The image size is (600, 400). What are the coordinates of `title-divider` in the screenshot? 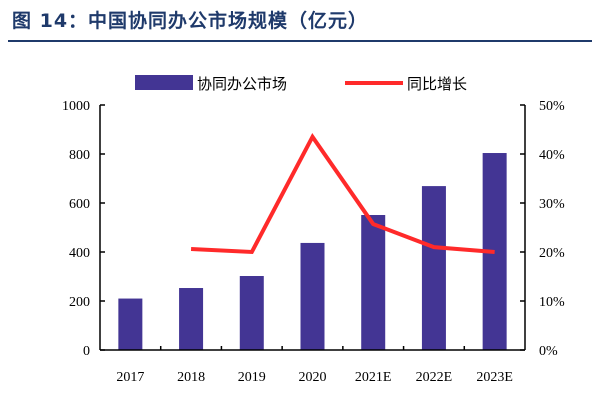 It's located at (300, 41).